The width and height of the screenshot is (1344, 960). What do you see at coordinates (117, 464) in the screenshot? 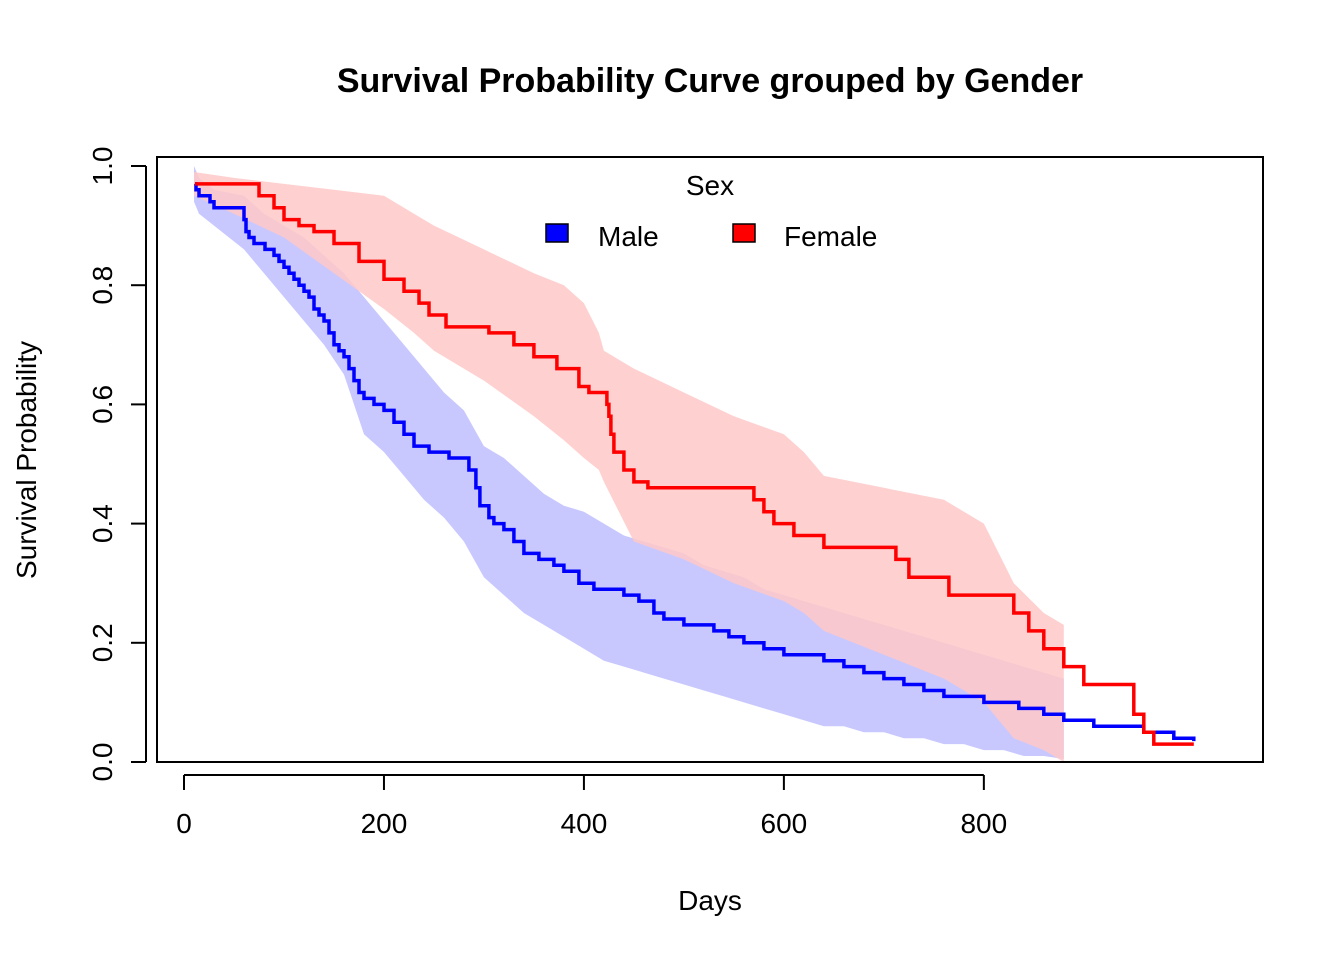
I see `y-axis: 0.0 0.2 0.4 0.6 0.8 1.0` at bounding box center [117, 464].